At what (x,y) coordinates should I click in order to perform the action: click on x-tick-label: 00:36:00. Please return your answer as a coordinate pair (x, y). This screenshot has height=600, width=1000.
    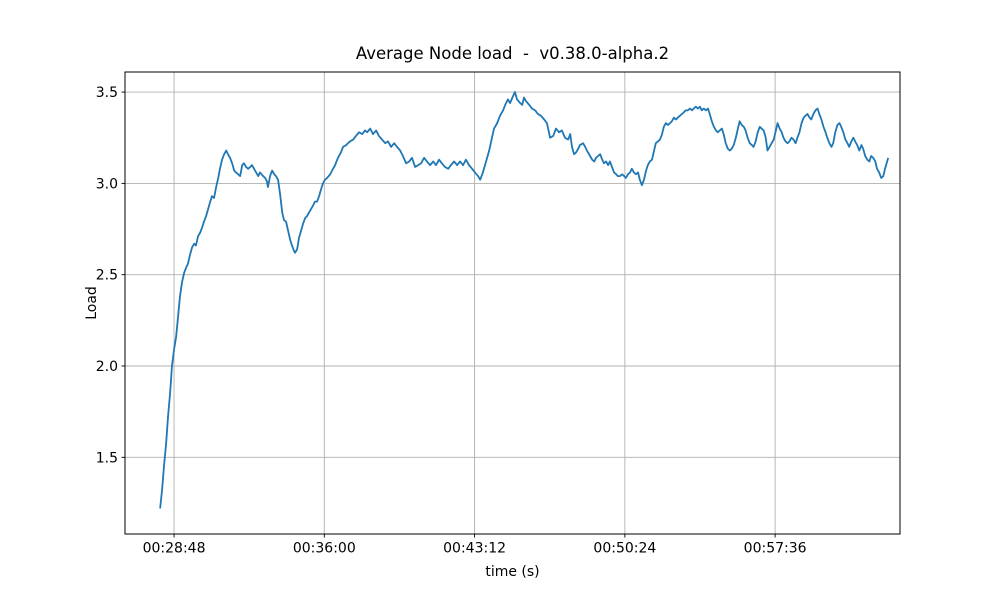
    Looking at the image, I should click on (324, 549).